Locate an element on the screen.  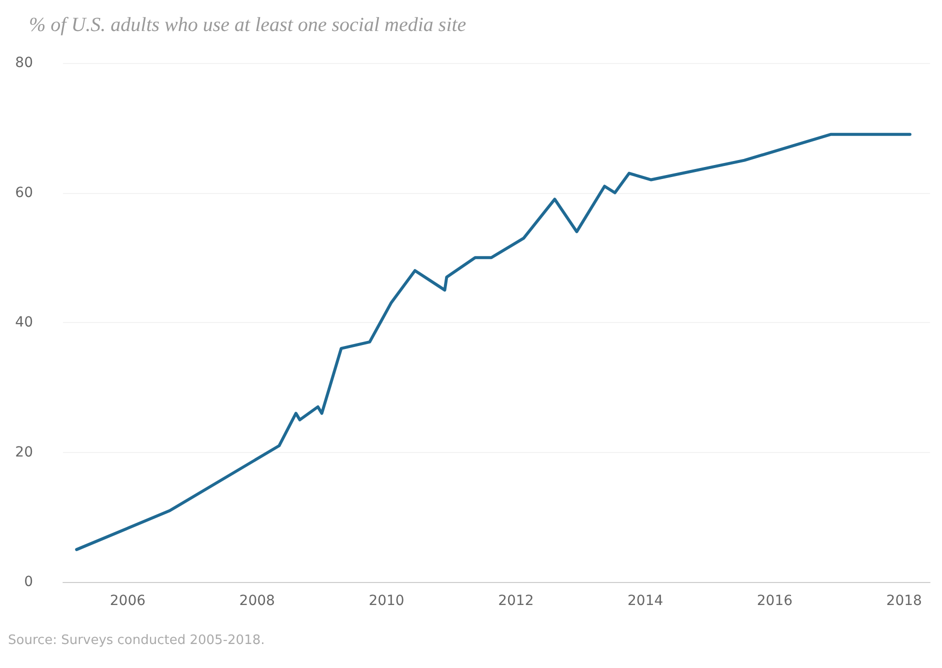
x-tick-label: 2008 is located at coordinates (257, 601).